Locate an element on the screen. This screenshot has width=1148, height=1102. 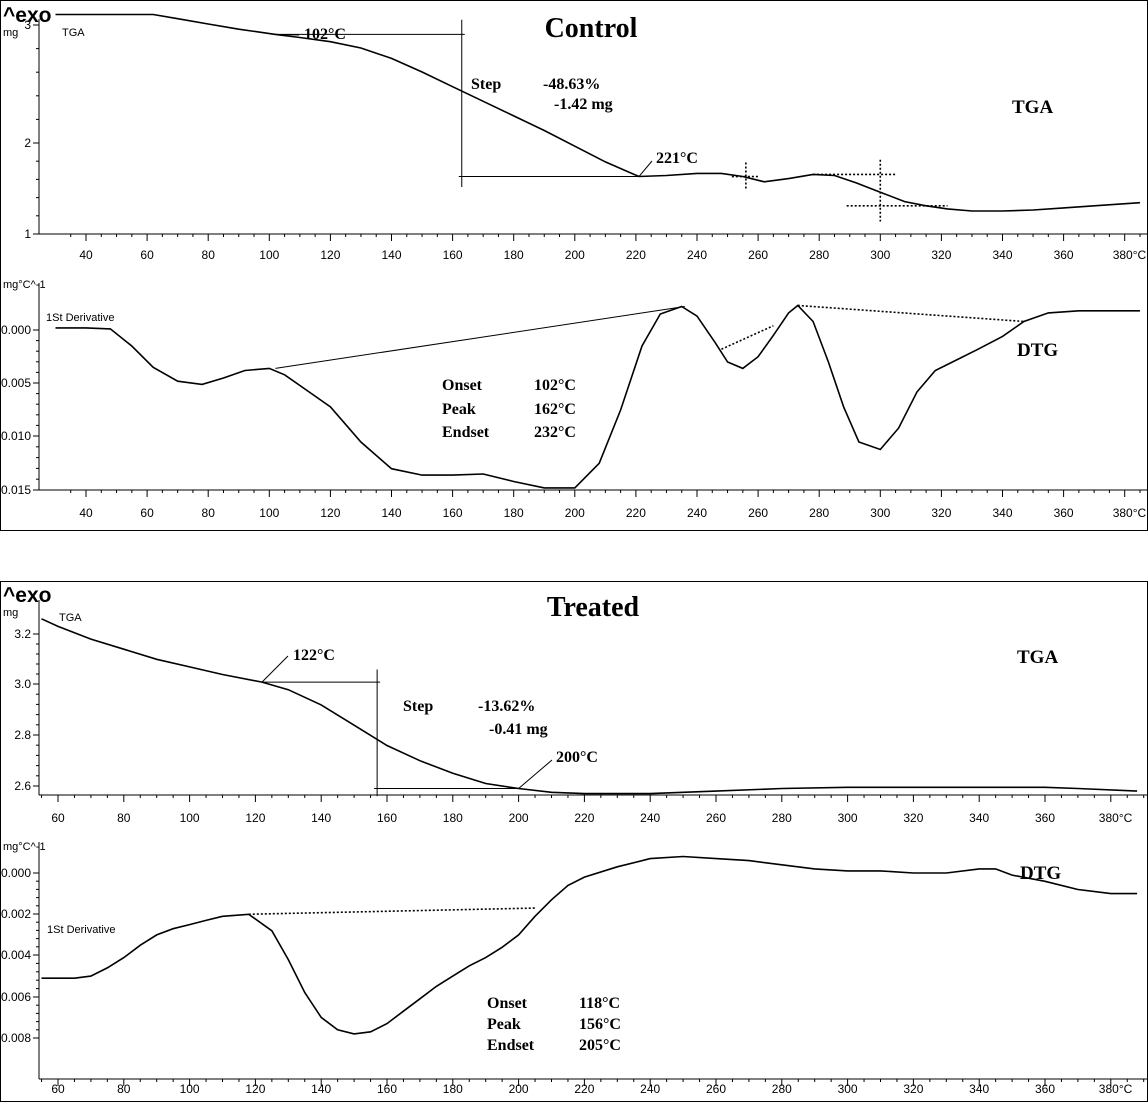
treated-tga-x-tick-label: 220 is located at coordinates (584, 818).